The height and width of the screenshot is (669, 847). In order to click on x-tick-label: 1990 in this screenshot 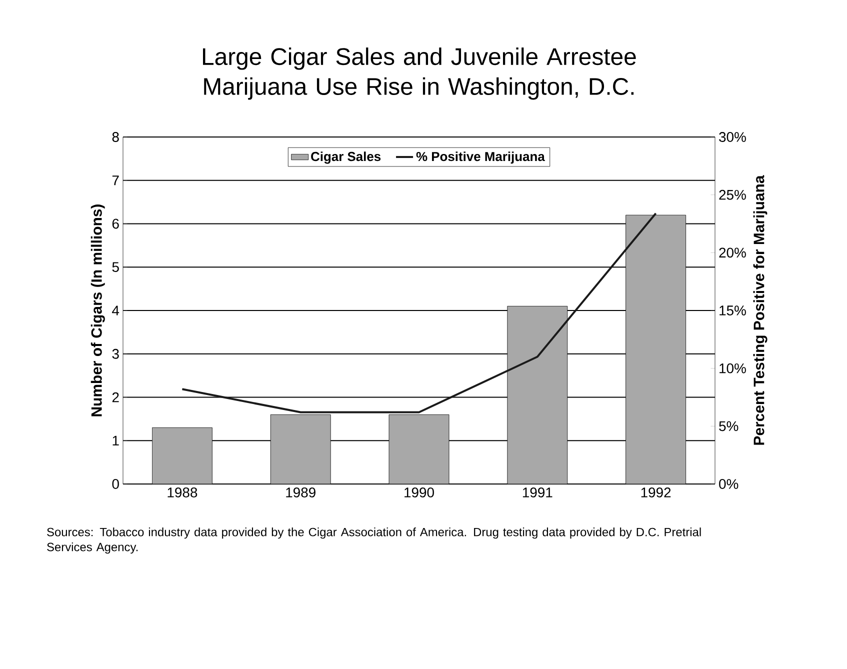, I will do `click(419, 493)`.